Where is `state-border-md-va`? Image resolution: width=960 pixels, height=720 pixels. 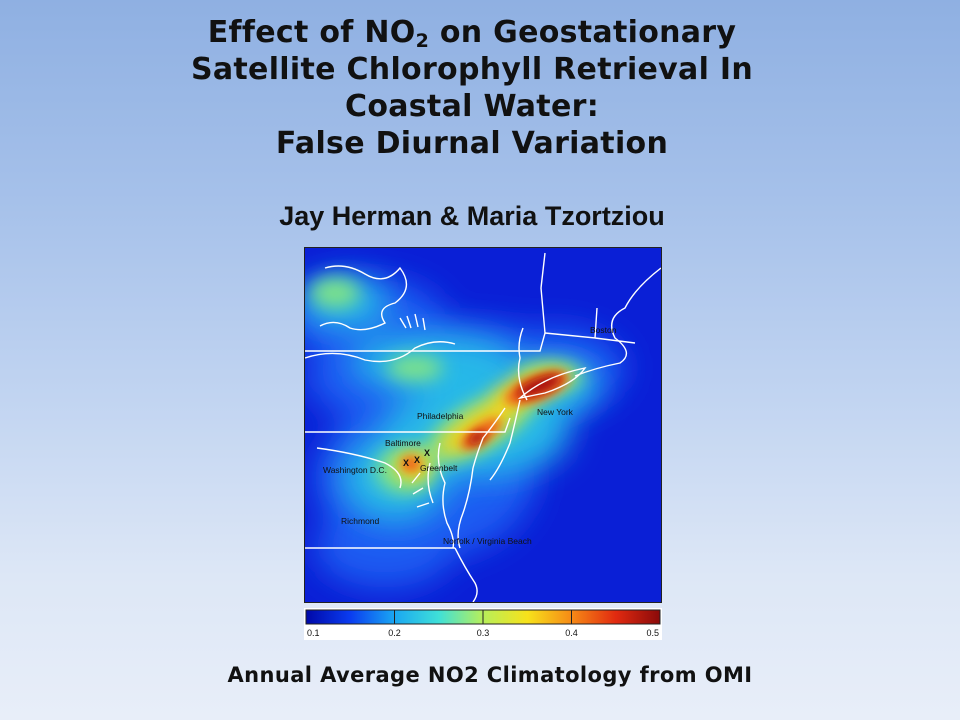 state-border-md-va is located at coordinates (359, 468).